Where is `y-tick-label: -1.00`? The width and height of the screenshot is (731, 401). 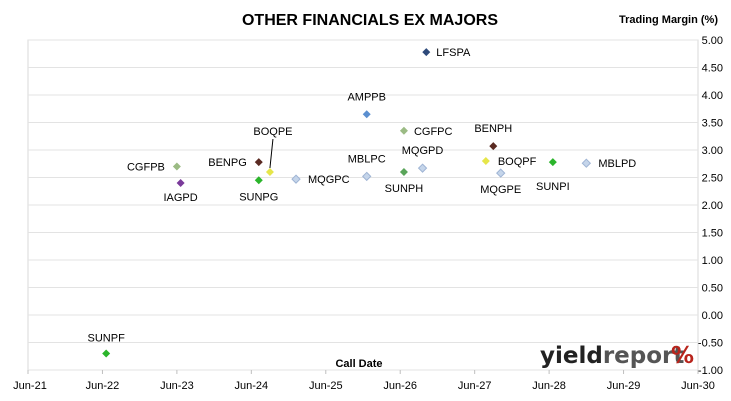 y-tick-label: -1.00 is located at coordinates (710, 371).